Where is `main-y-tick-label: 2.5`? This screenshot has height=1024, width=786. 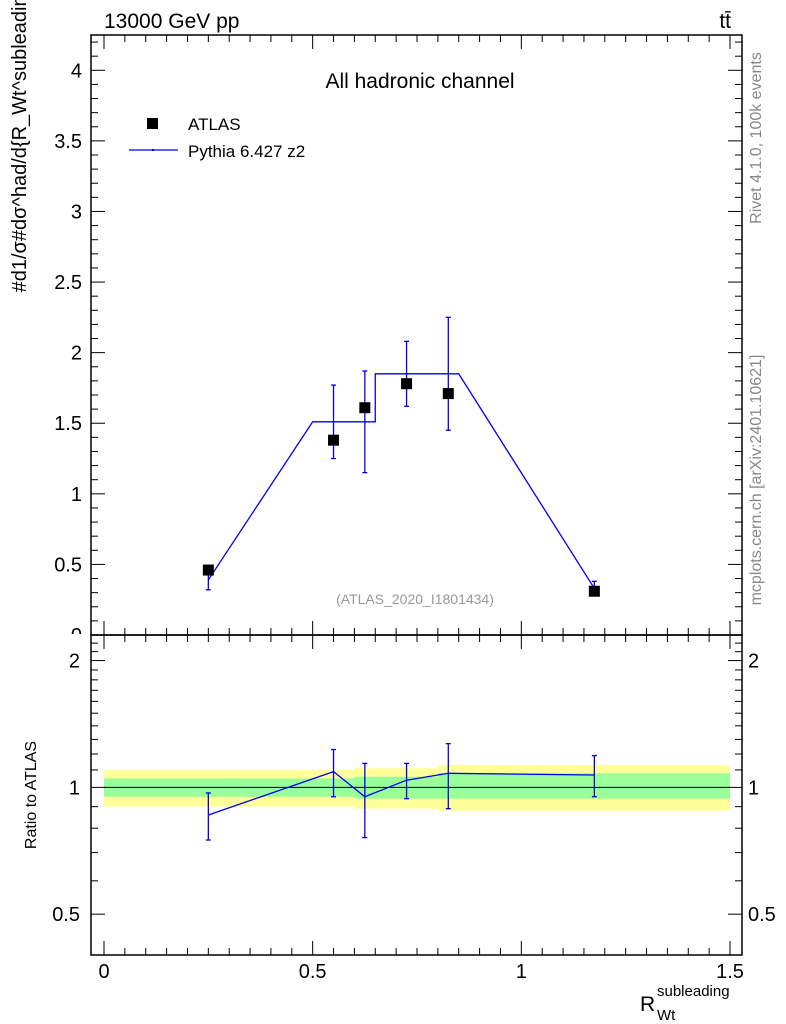 main-y-tick-label: 2.5 is located at coordinates (68, 283).